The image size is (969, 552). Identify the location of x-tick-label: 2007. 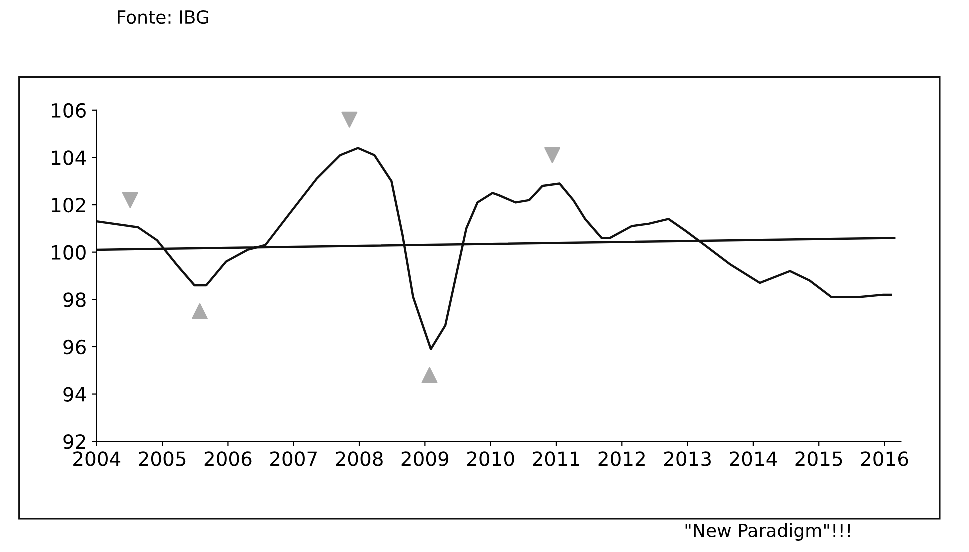
(293, 459).